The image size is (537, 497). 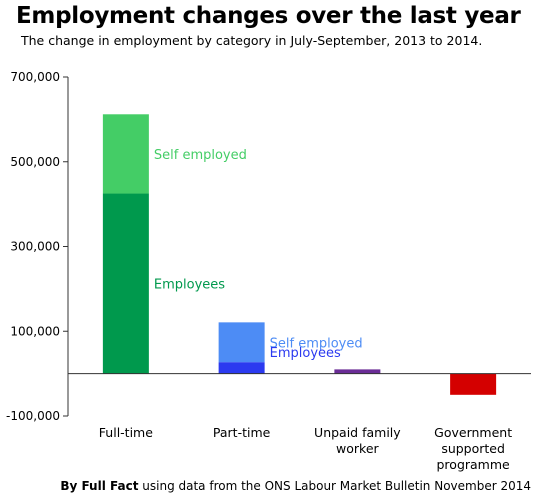 What do you see at coordinates (35, 77) in the screenshot?
I see `y-tick-label: 700,000` at bounding box center [35, 77].